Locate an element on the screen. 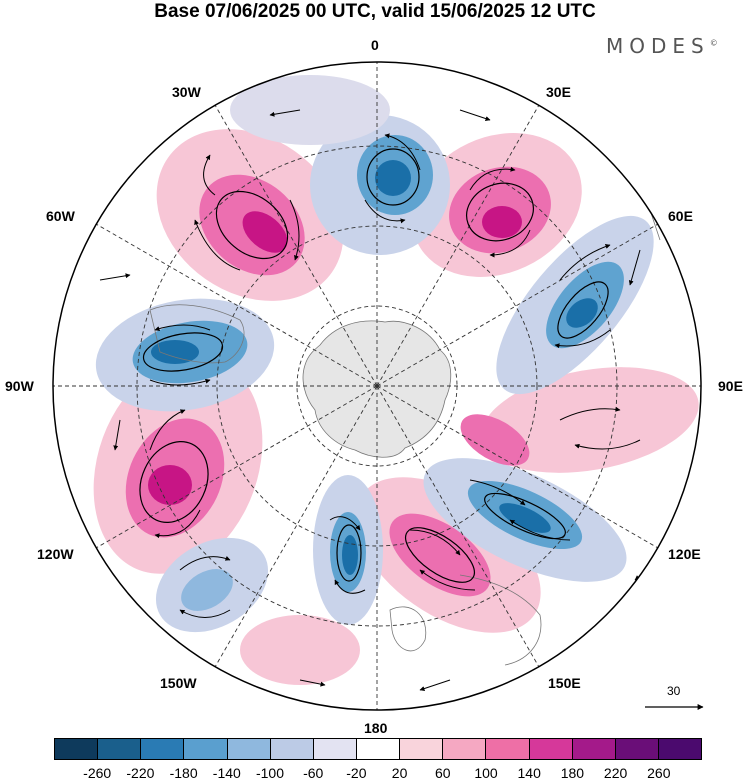  colorbar-tick-label: -180 is located at coordinates (183, 773).